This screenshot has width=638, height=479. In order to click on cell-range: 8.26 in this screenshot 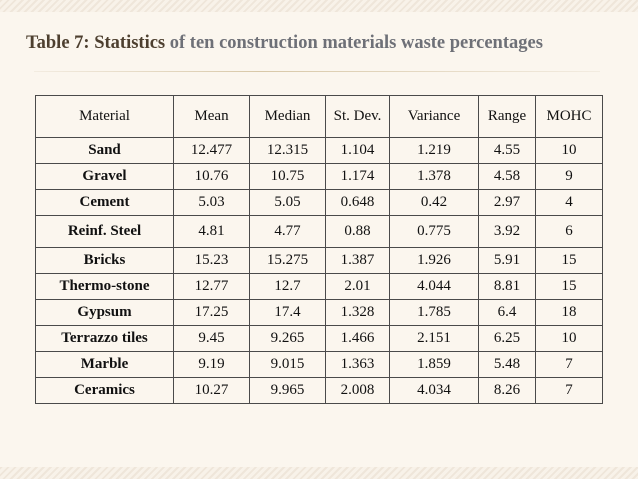, I will do `click(507, 390)`.